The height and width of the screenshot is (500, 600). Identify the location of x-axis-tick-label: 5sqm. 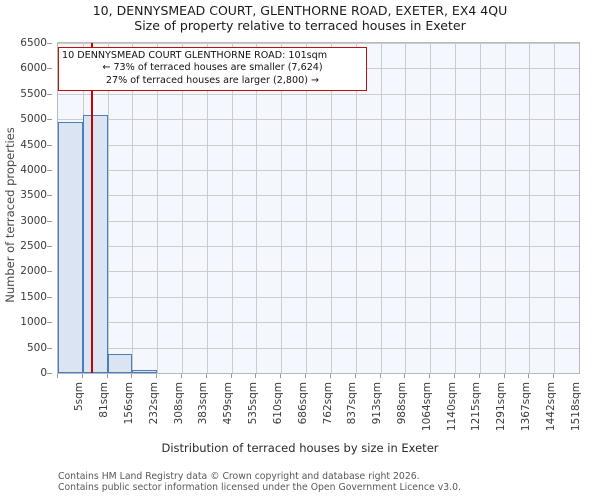
(79, 397).